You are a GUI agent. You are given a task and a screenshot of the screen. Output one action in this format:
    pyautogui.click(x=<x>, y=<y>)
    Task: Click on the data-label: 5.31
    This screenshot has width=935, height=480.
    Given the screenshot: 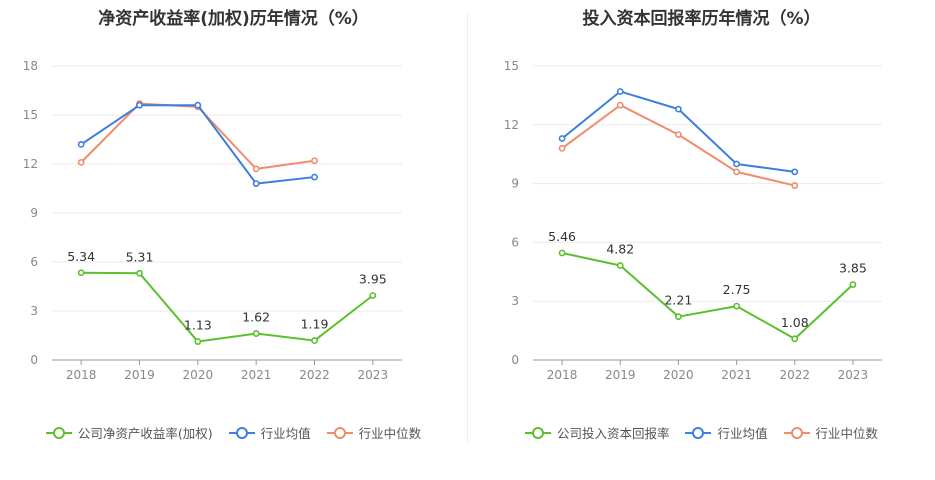 What is the action you would take?
    pyautogui.click(x=140, y=256)
    